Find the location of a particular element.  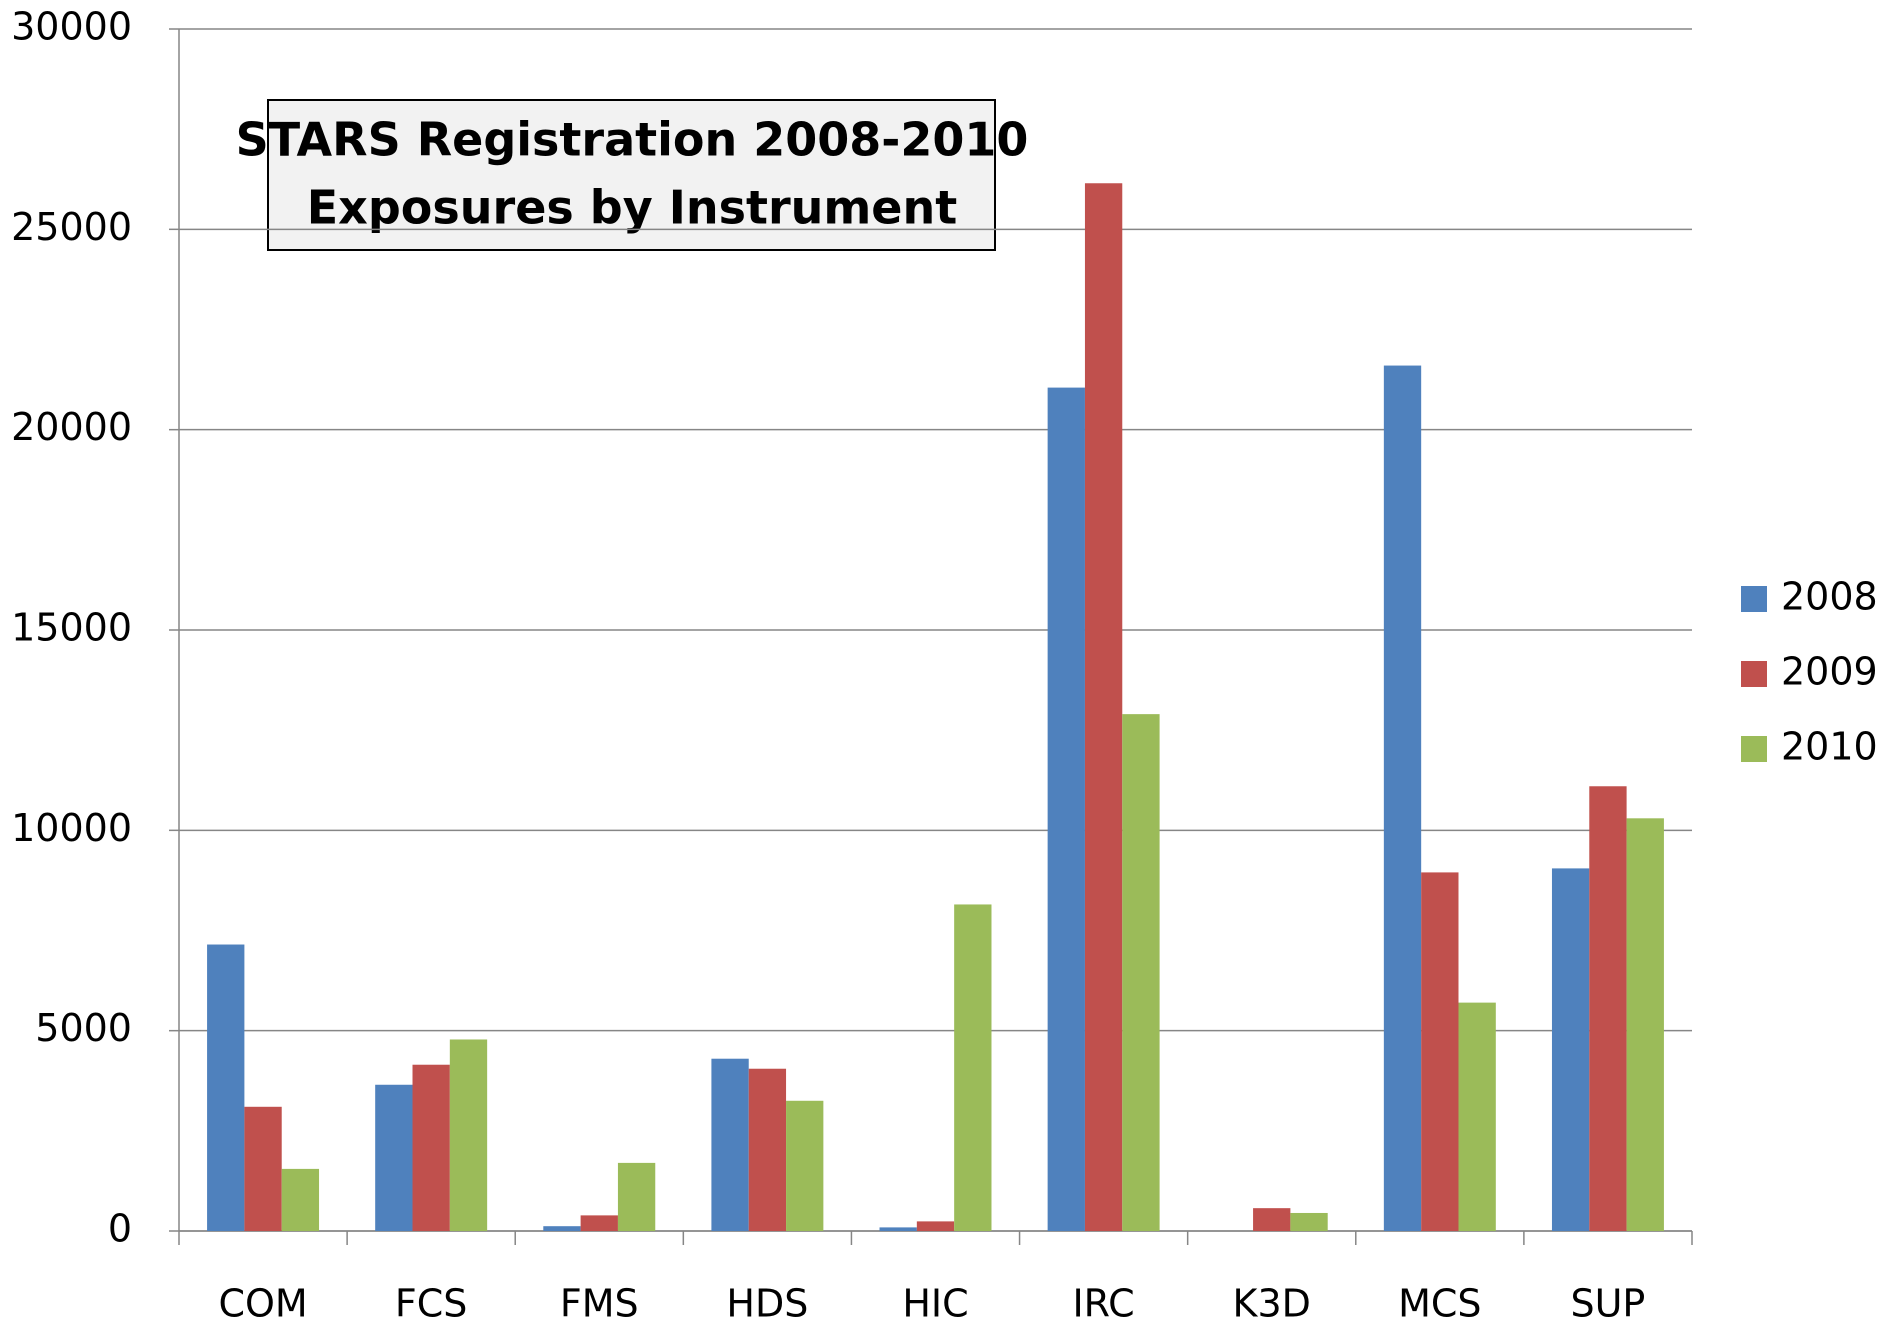

x-tick-label: IRC is located at coordinates (1103, 1304).